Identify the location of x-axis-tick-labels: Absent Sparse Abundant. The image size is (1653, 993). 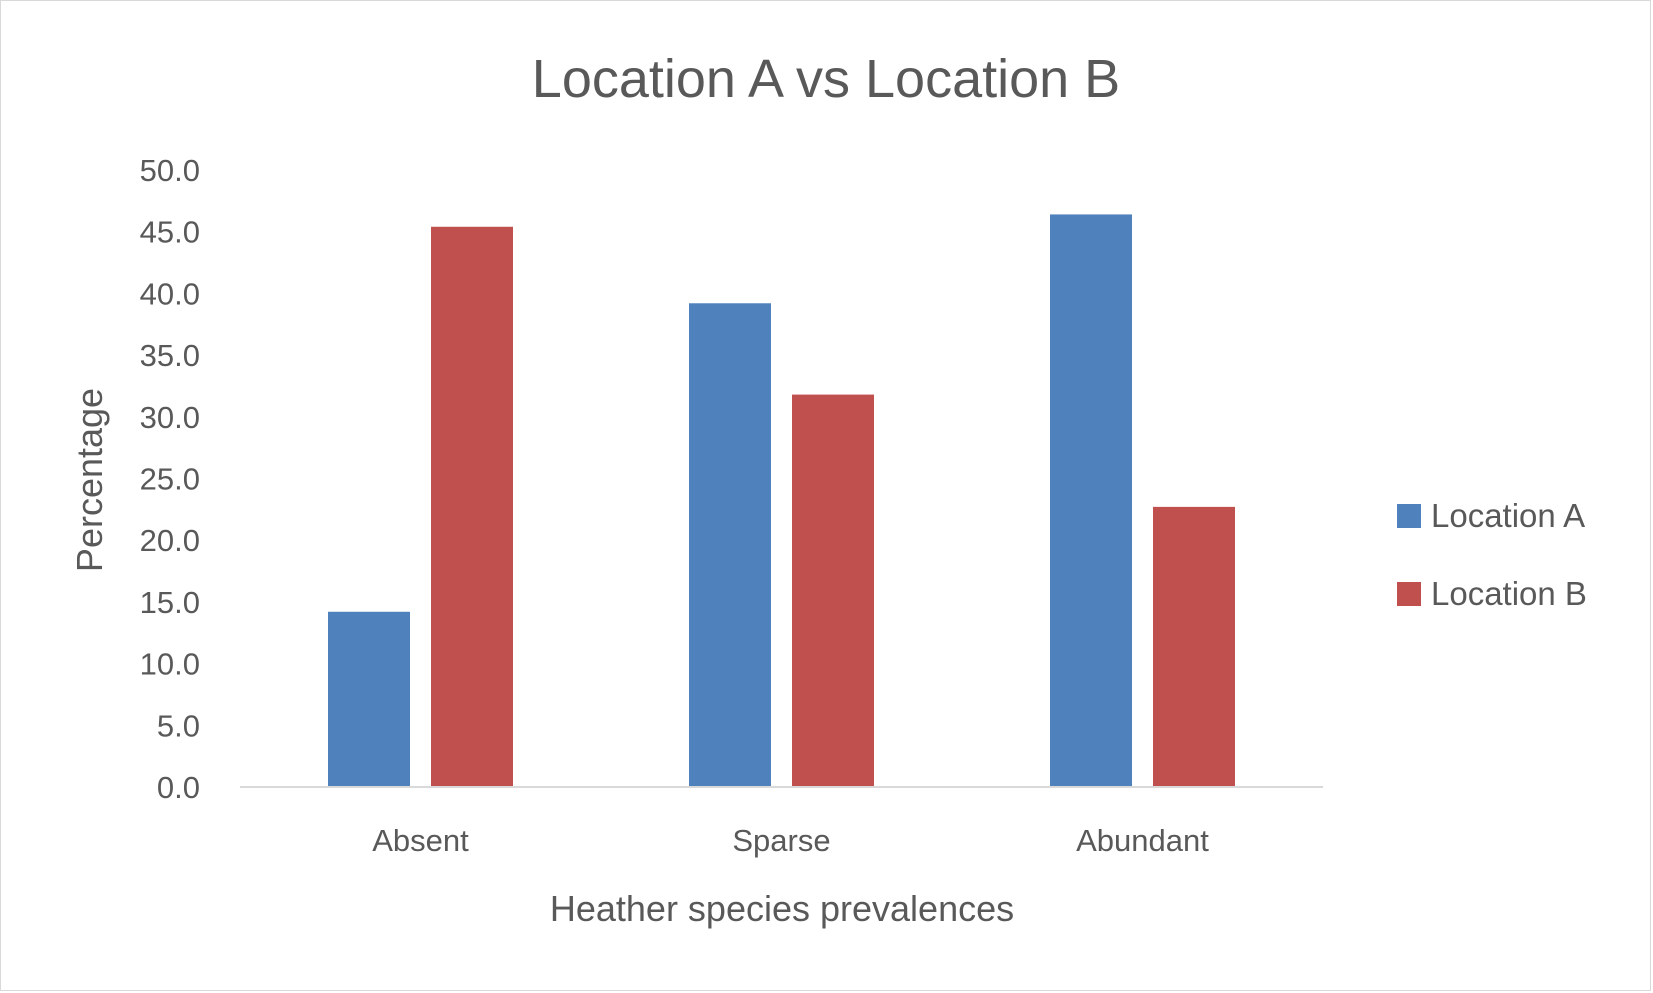
(790, 840).